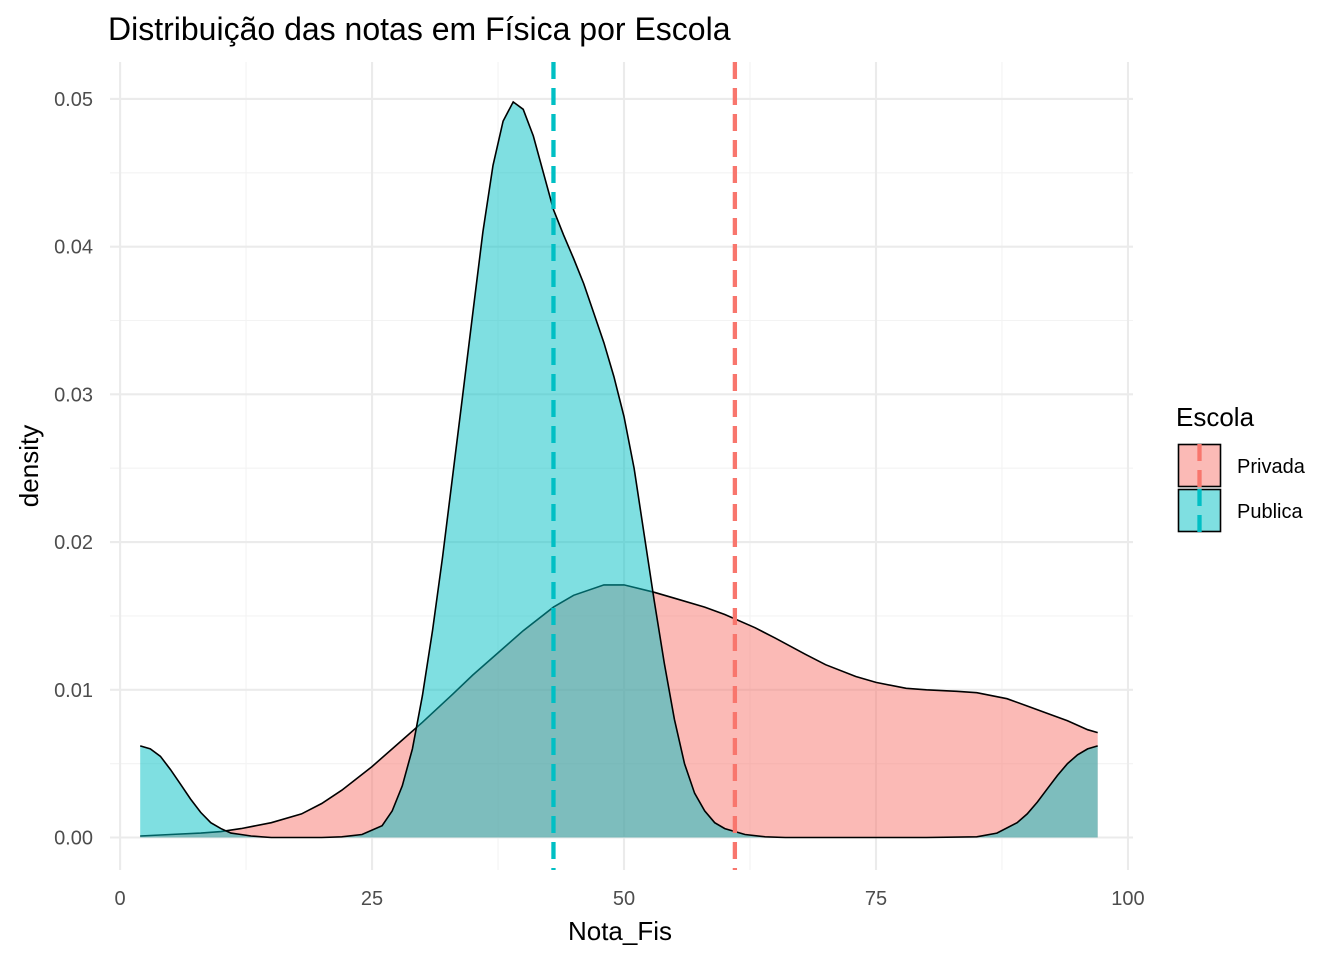 This screenshot has height=960, width=1344. I want to click on y-tick-label: 0.05, so click(73, 100).